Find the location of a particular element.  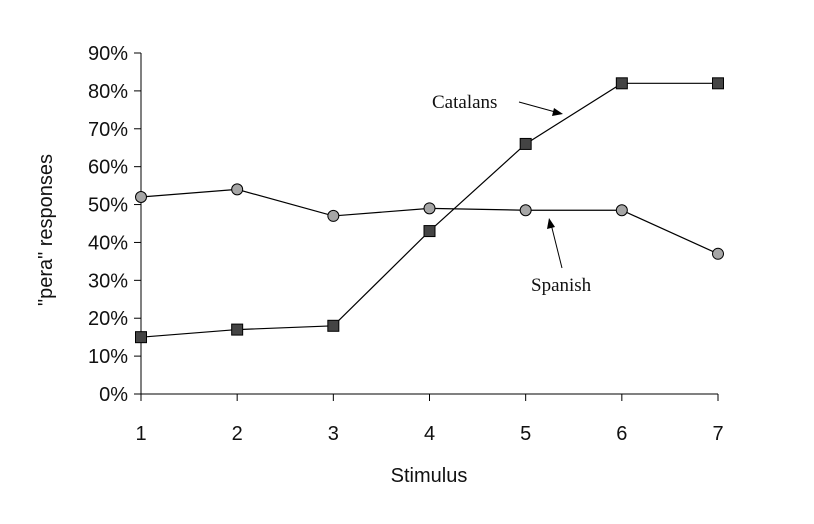

annotation-spanish-label: Spanish is located at coordinates (561, 285).